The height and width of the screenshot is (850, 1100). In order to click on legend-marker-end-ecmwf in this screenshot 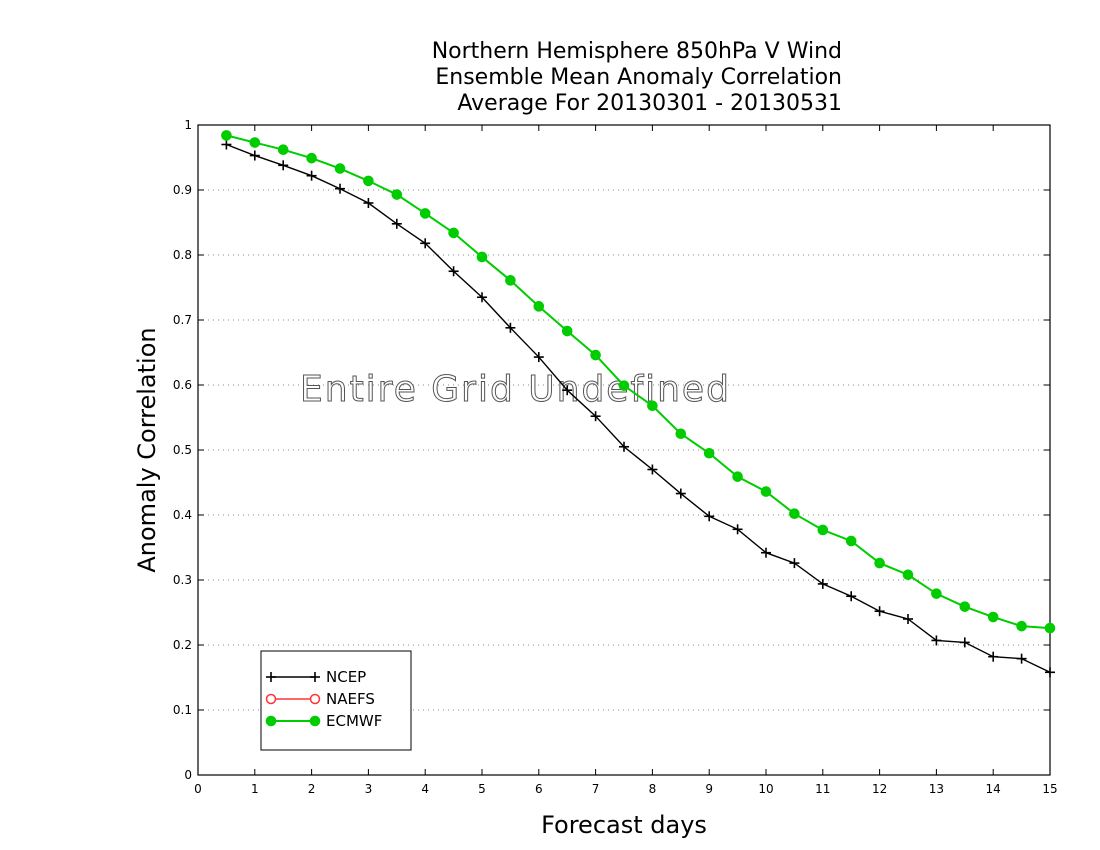, I will do `click(315, 721)`.